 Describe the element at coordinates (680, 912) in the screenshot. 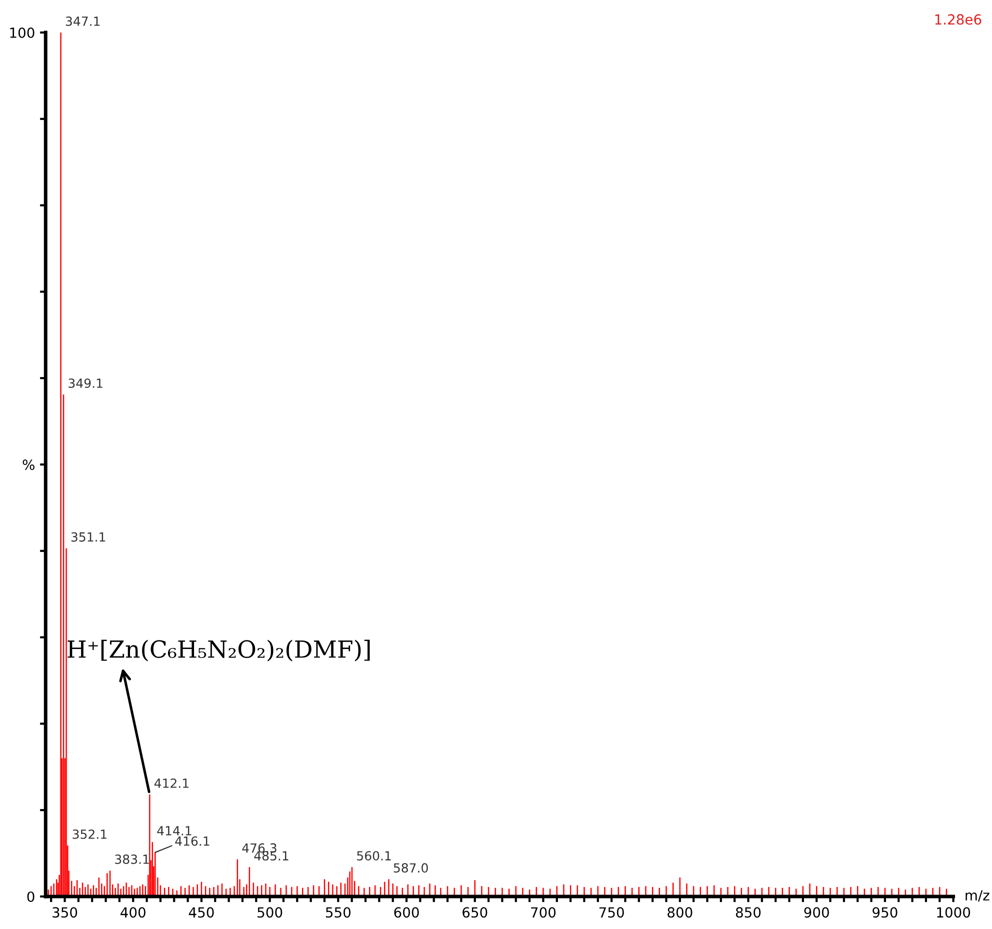

I see `x-tick-label: 800` at that location.